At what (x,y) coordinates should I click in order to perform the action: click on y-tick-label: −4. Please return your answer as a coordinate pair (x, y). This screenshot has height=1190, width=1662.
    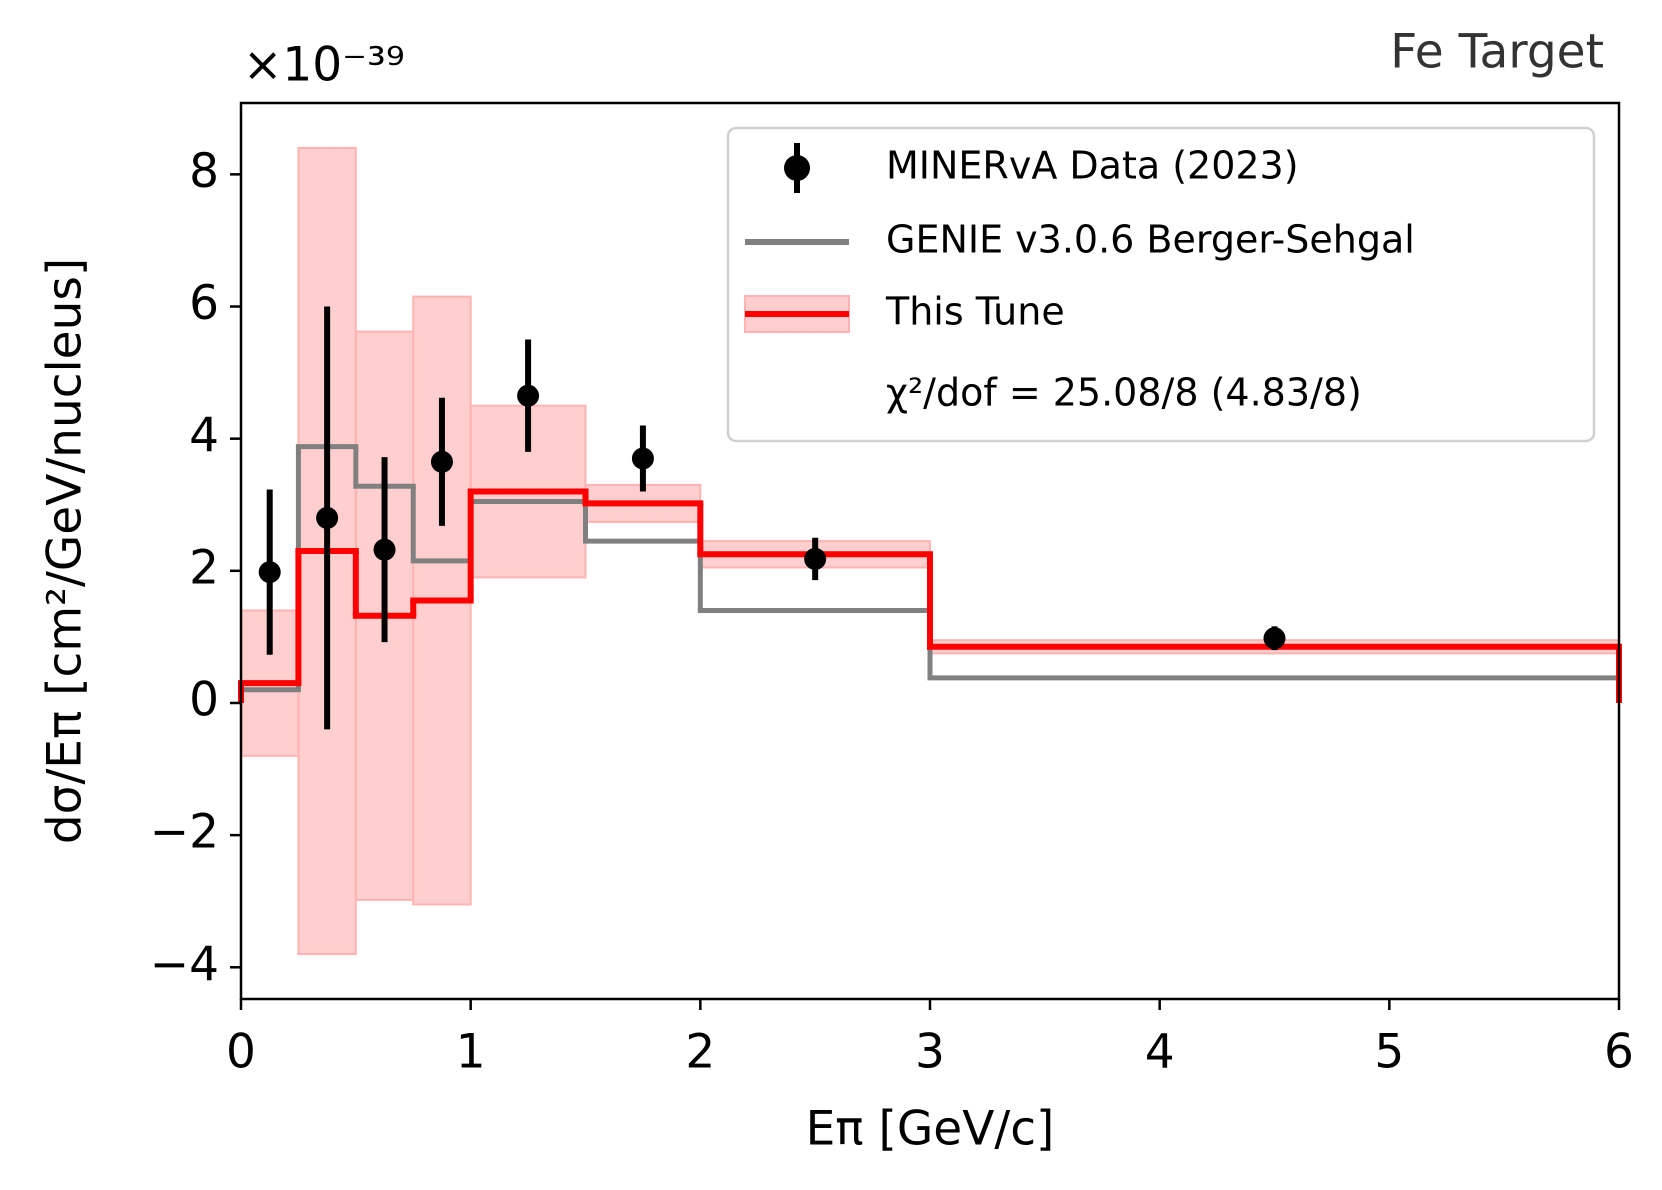
    Looking at the image, I should click on (184, 964).